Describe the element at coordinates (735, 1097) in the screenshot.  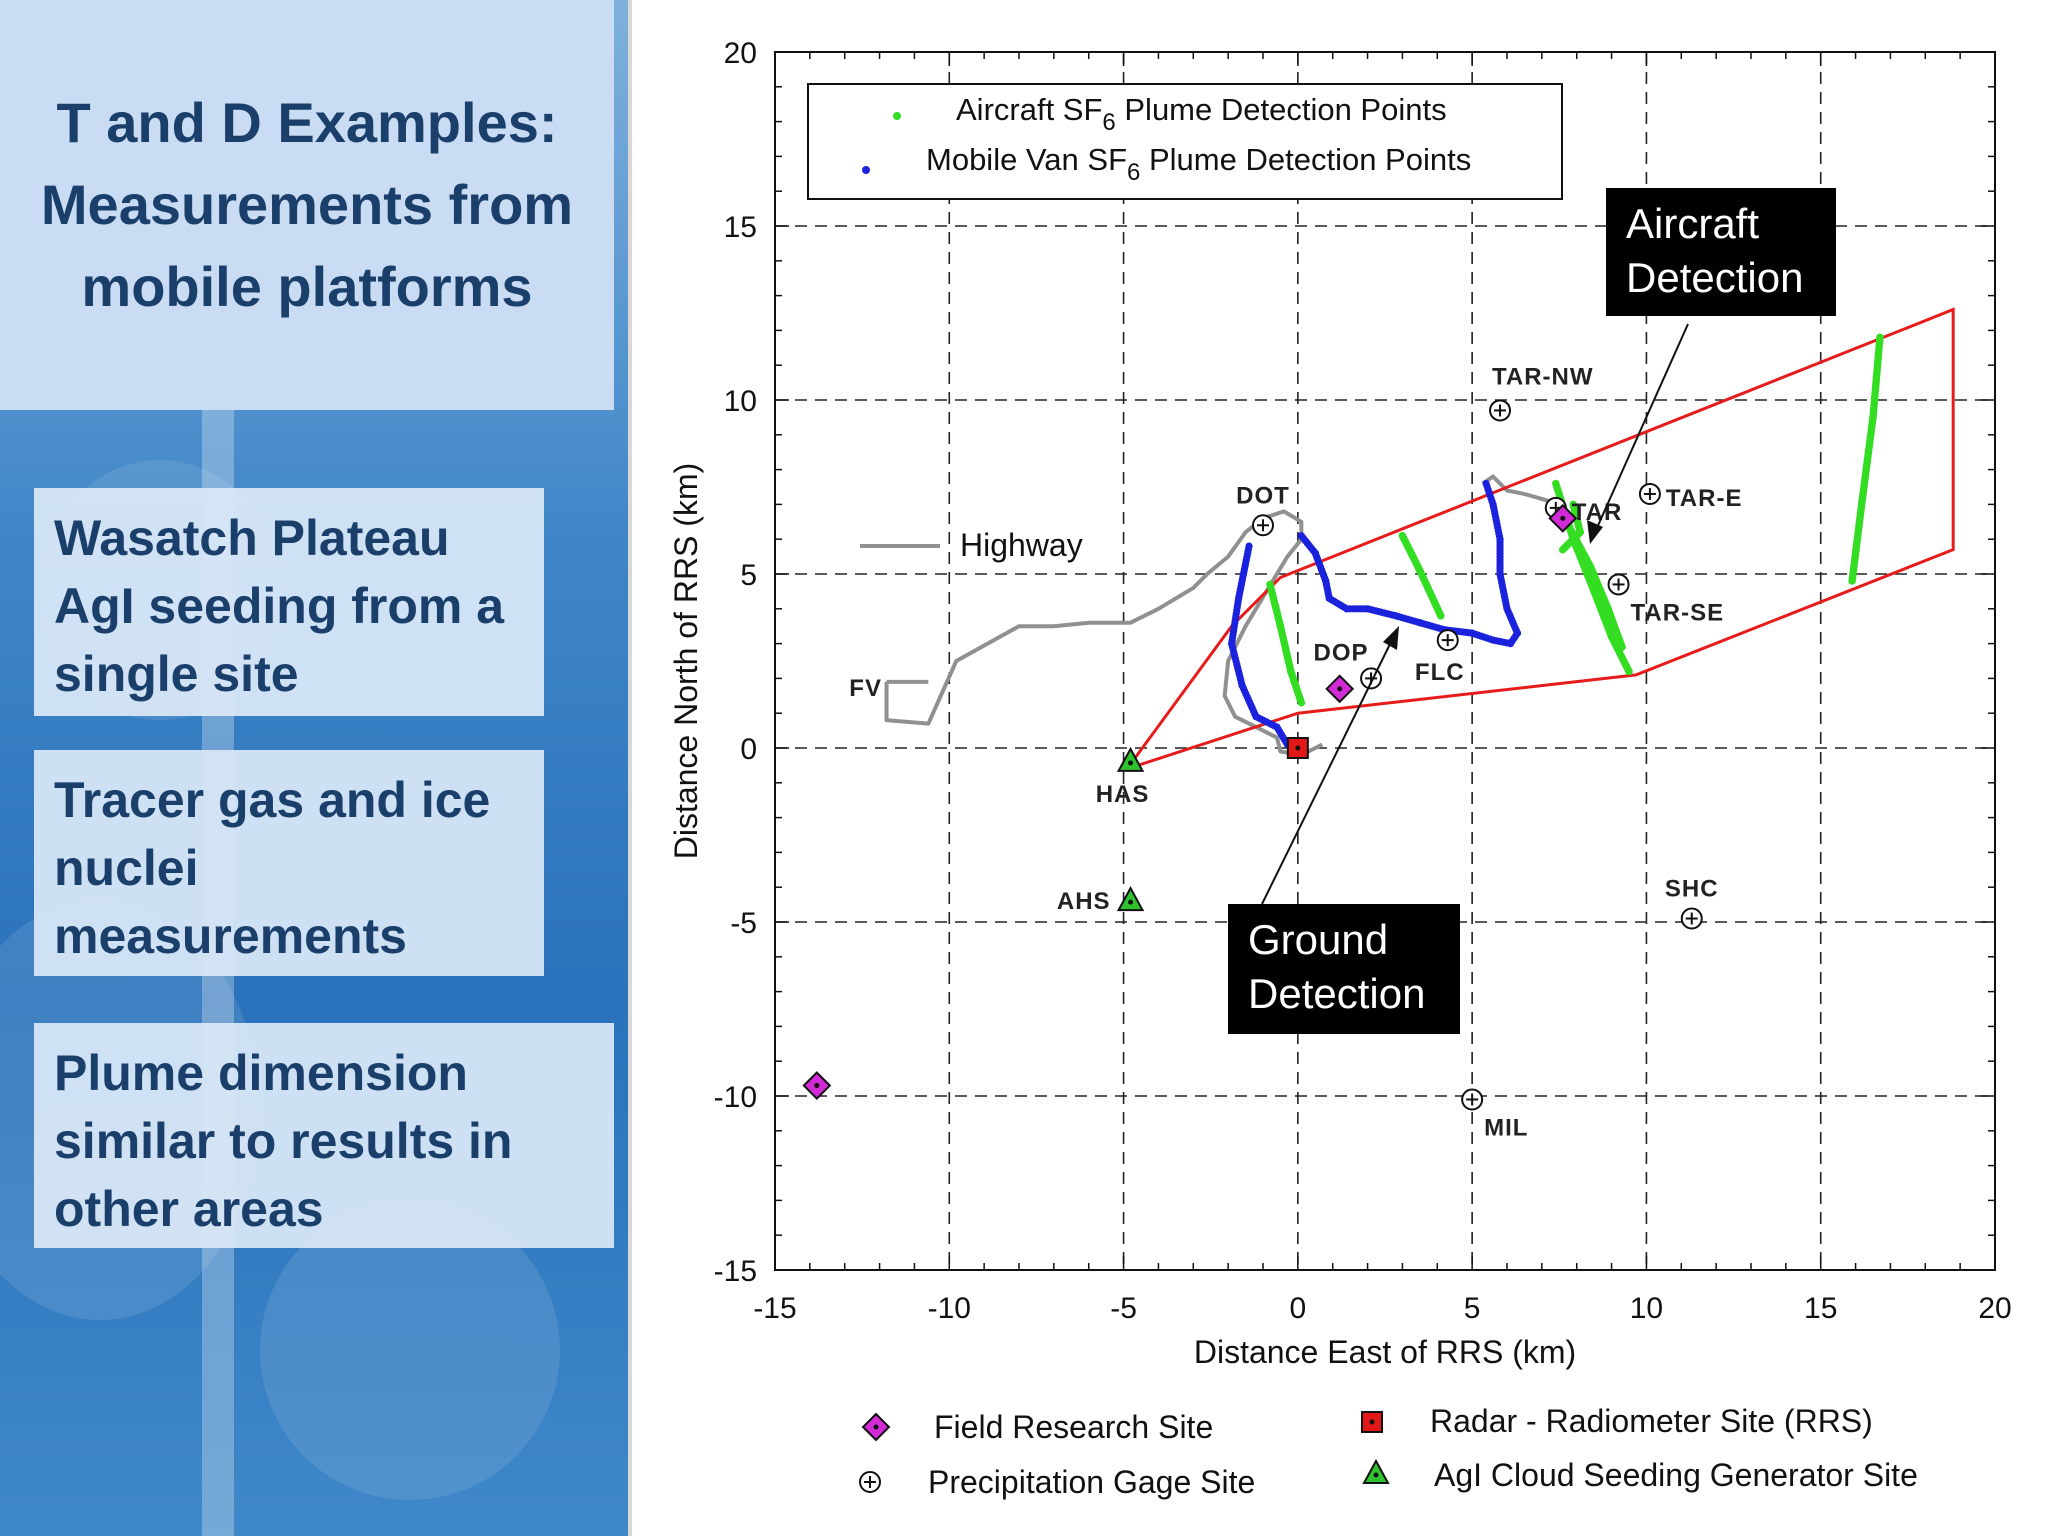
I see `y-tick-label: -10` at that location.